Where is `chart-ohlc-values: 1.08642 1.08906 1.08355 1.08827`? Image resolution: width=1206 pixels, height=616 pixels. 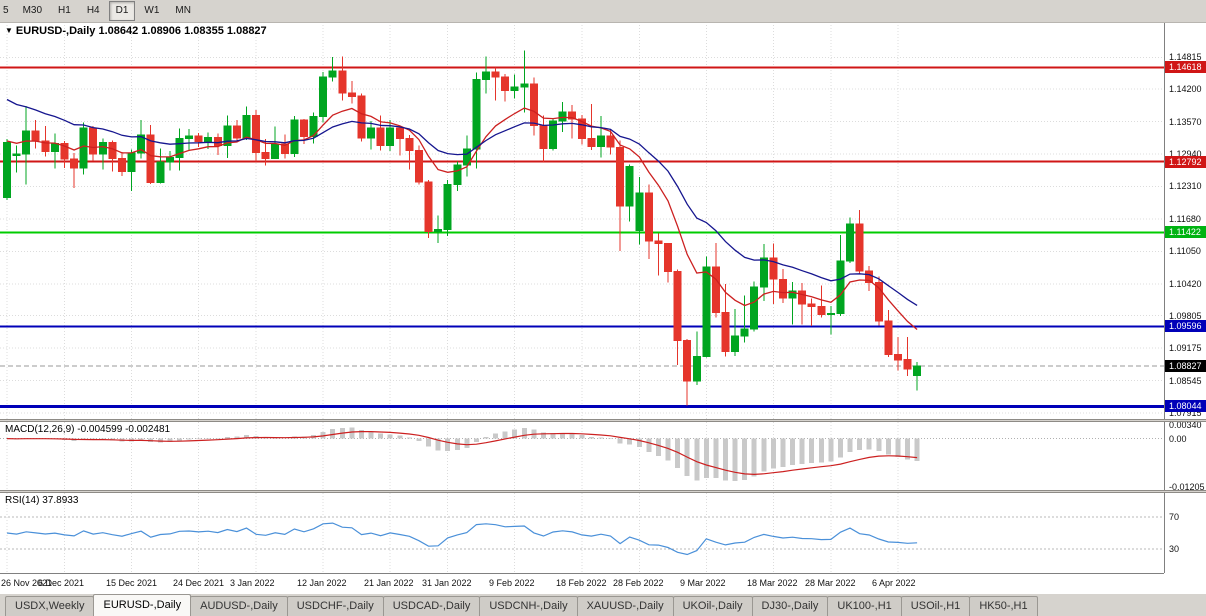
chart-ohlc-values: 1.08642 1.08906 1.08355 1.08827 is located at coordinates (182, 31).